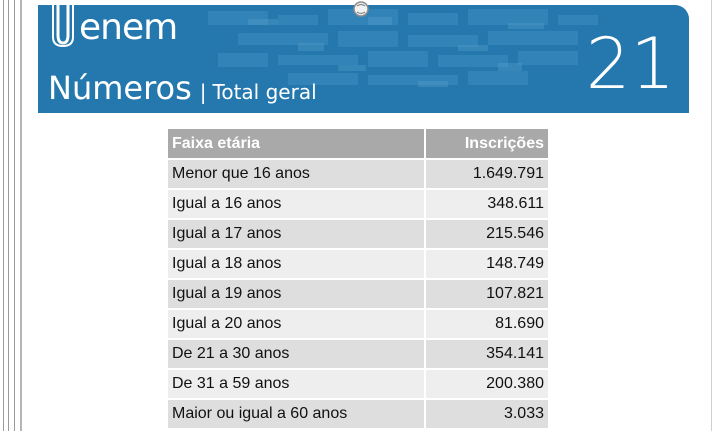  I want to click on table-row: Igual a 18 anos 148.749, so click(358, 264).